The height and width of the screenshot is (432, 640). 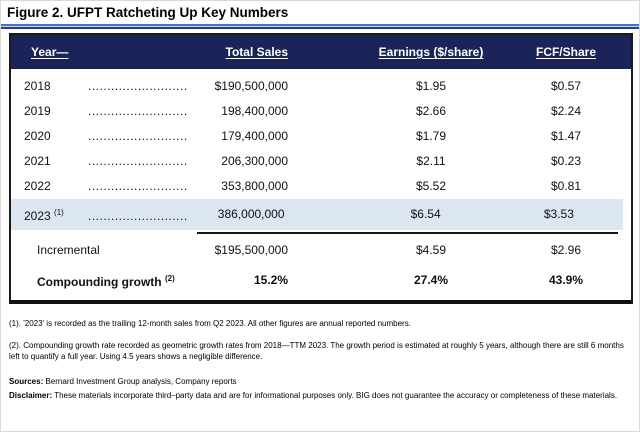 I want to click on earnings-value: $5.52, so click(x=431, y=186).